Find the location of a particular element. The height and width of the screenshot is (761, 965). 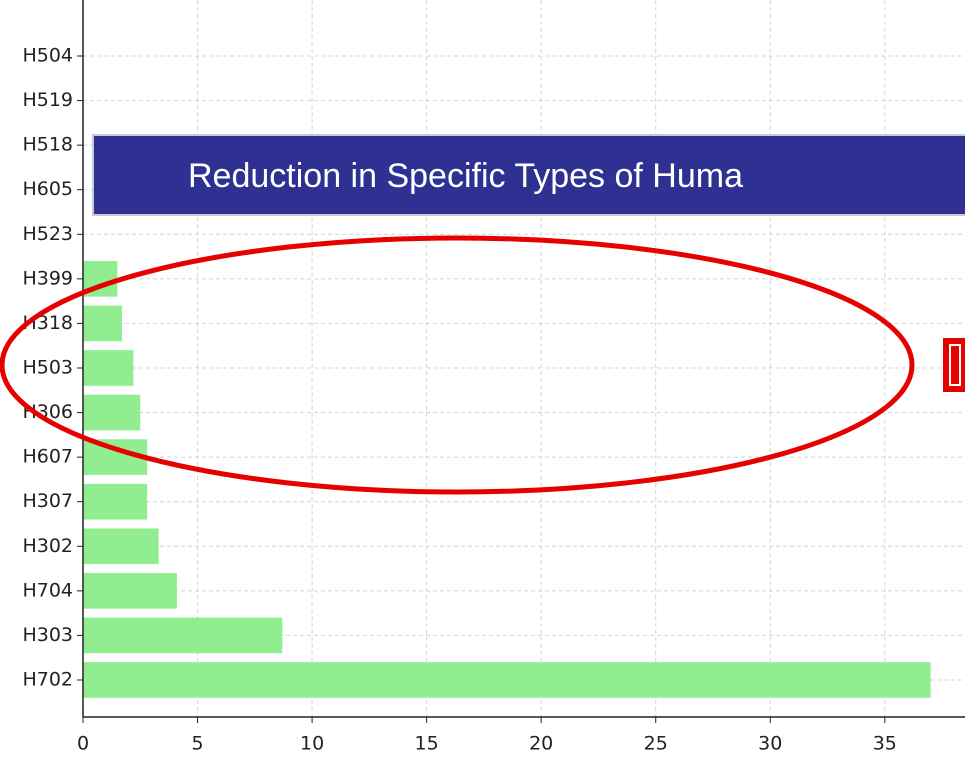

y-tick-label: H523 is located at coordinates (47, 234).